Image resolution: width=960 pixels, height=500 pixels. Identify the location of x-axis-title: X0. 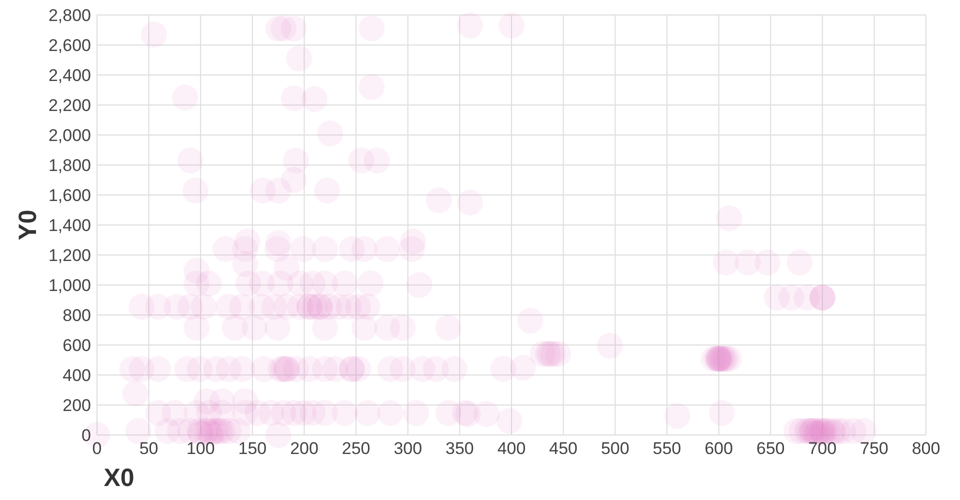
(119, 478).